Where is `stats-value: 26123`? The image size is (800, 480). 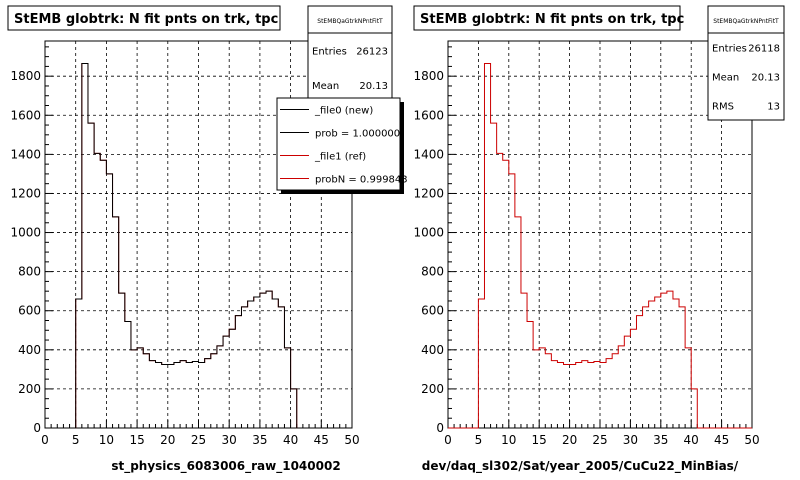 stats-value: 26123 is located at coordinates (372, 51).